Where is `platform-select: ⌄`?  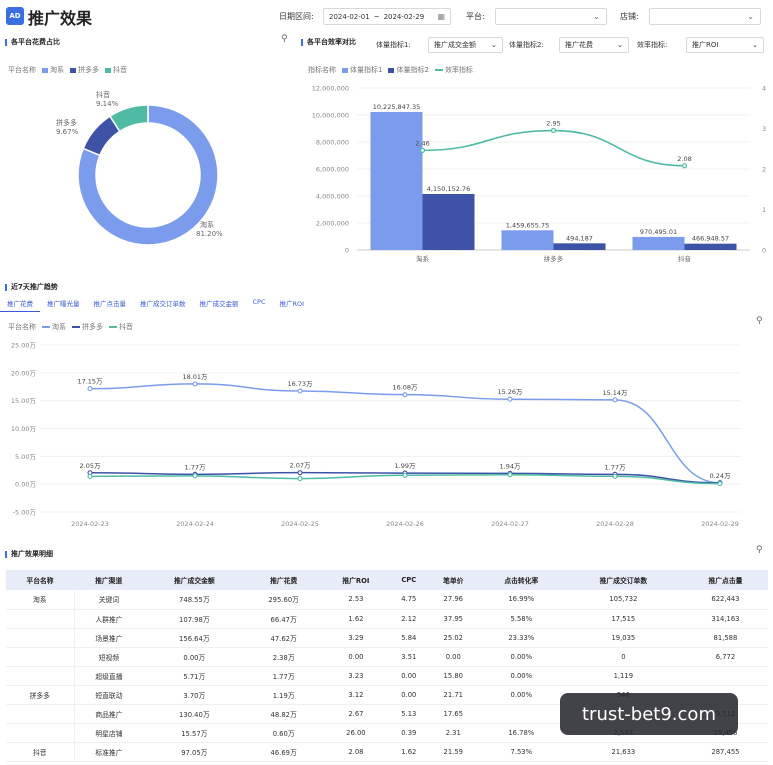 platform-select: ⌄ is located at coordinates (551, 16).